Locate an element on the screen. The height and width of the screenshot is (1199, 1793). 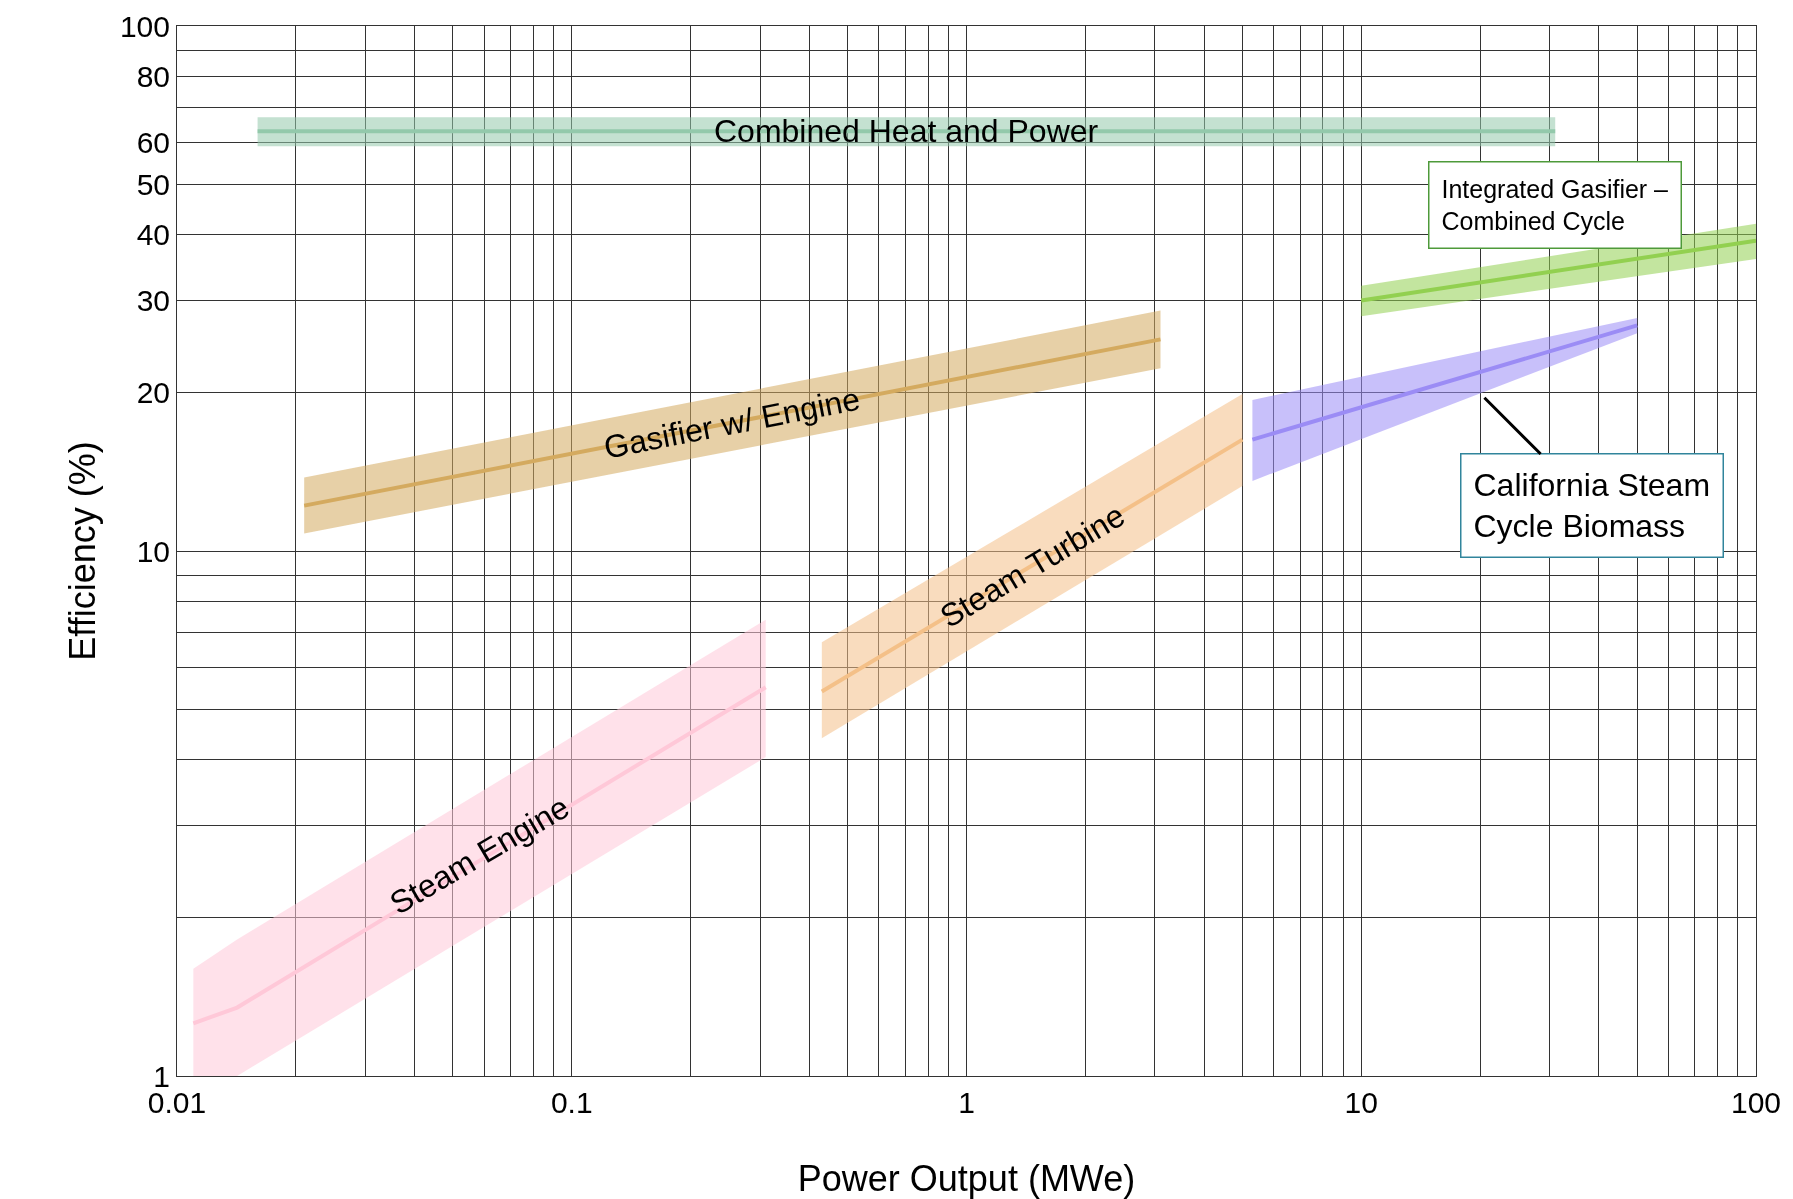
y-tick-label: 10 is located at coordinates (153, 551).